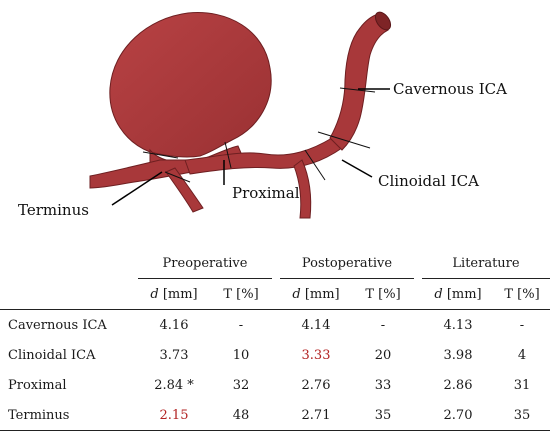  I want to click on terminus-leader, so click(137, 188).